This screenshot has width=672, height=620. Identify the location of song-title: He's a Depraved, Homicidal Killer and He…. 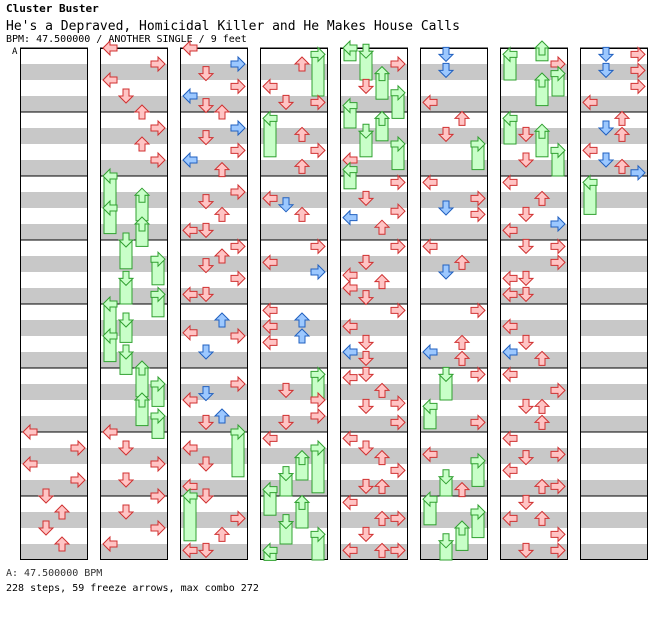
(233, 26).